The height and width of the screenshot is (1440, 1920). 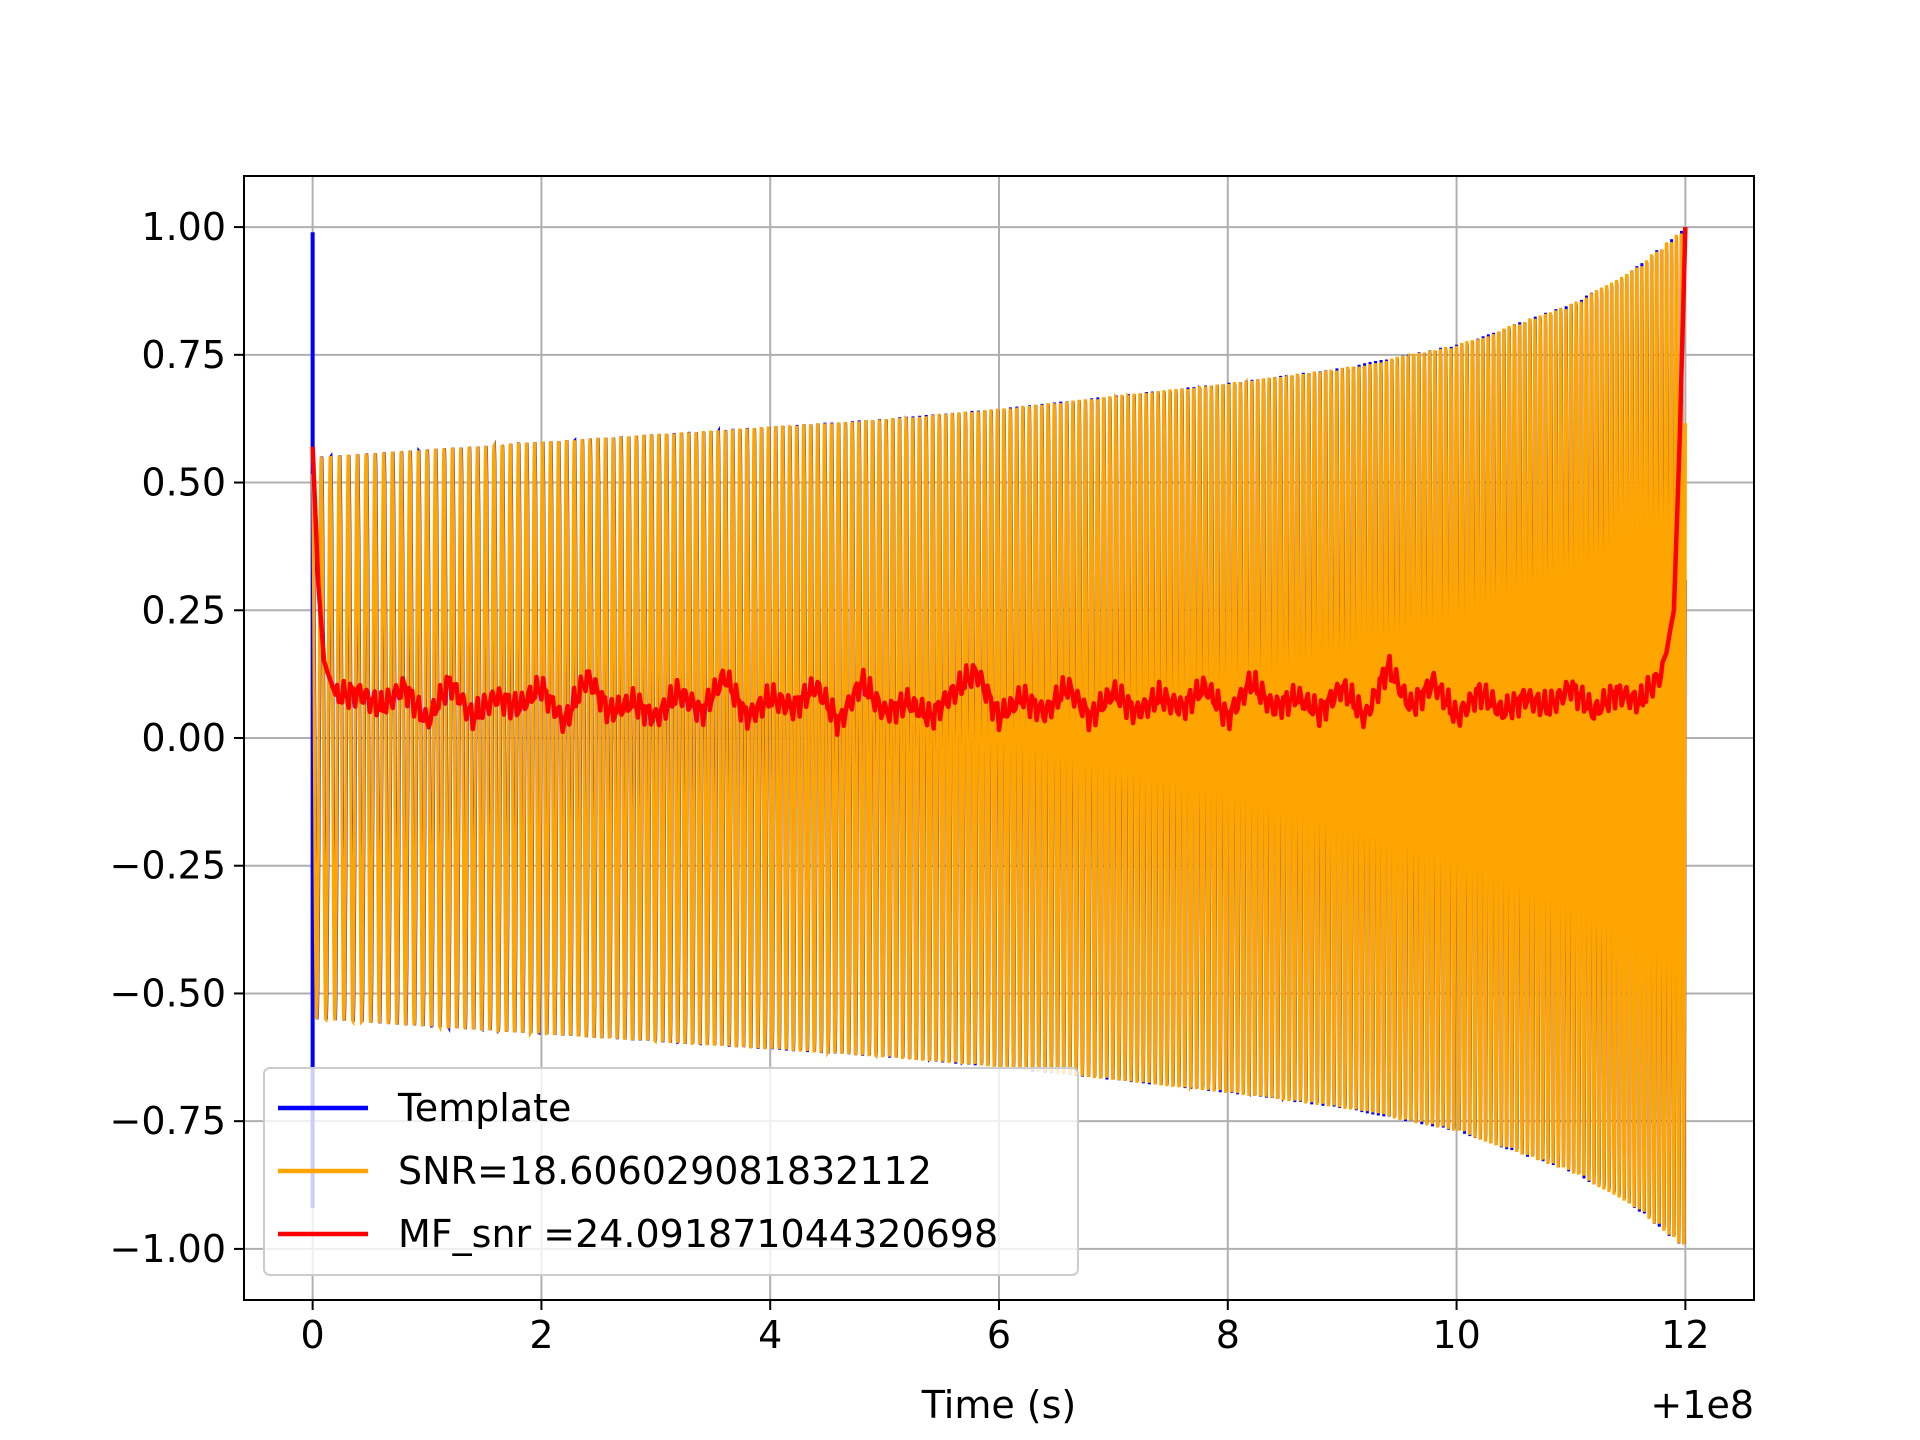 What do you see at coordinates (541, 1335) in the screenshot?
I see `x-tick-label: 2` at bounding box center [541, 1335].